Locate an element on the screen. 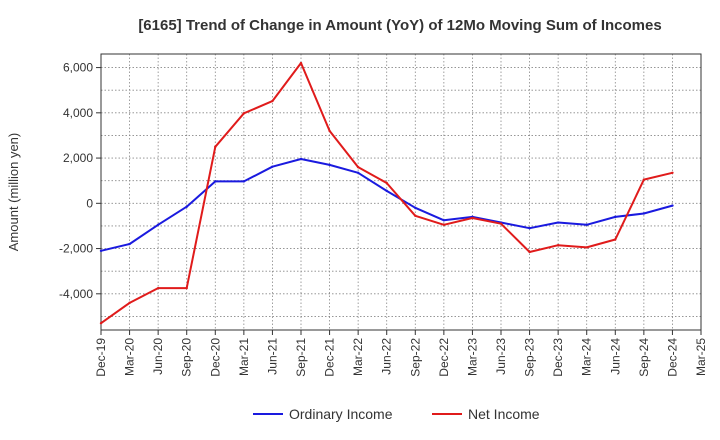 The width and height of the screenshot is (720, 440). x-tick-label: Jun-22 is located at coordinates (387, 356).